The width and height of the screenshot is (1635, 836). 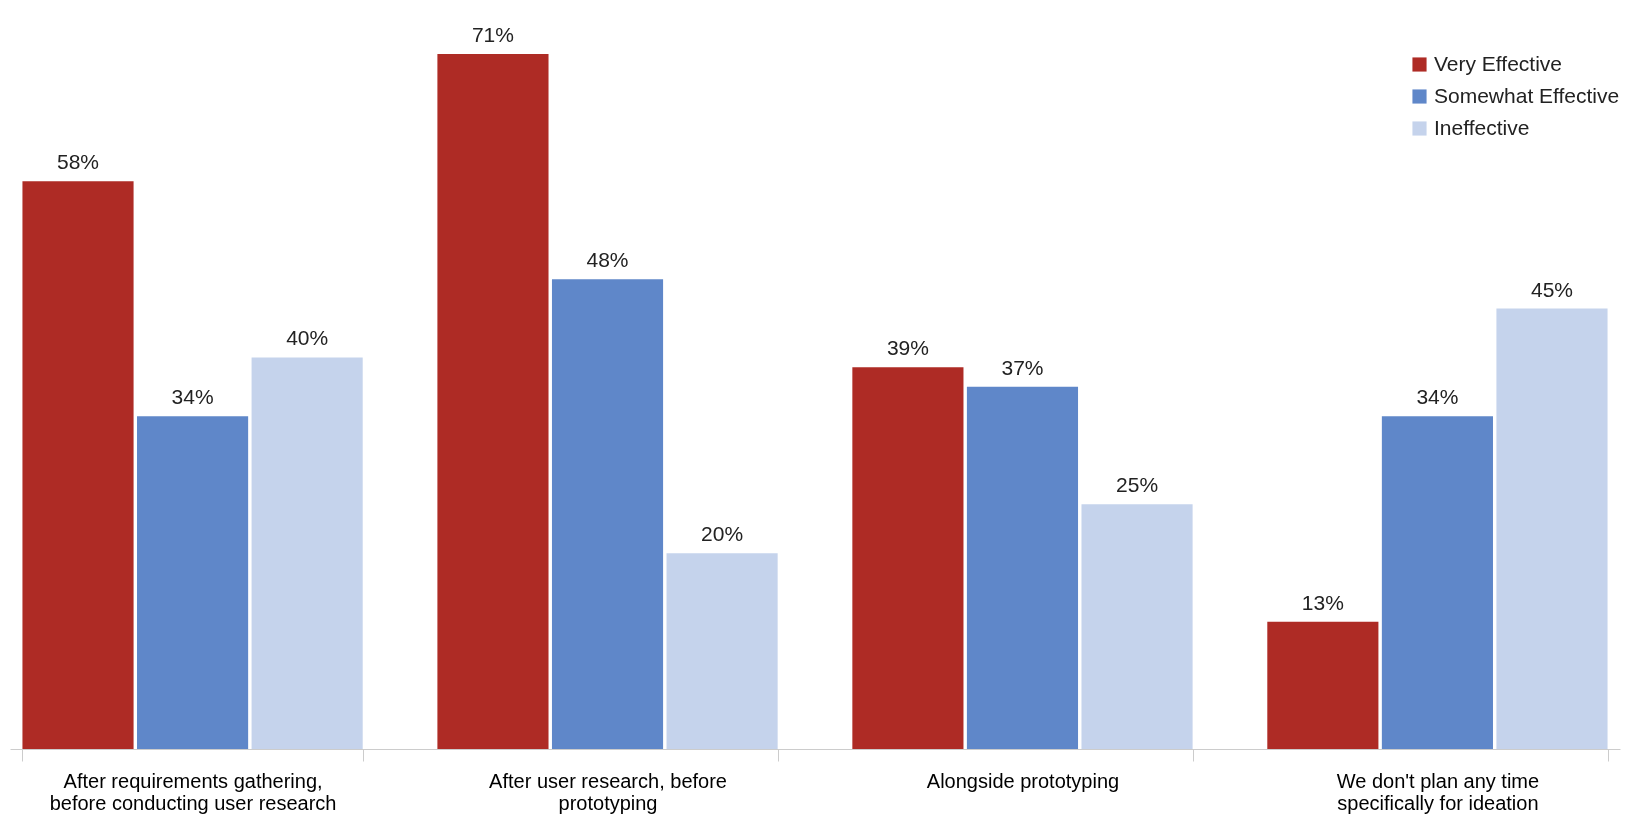 I want to click on x-tick-label: Alongside prototyping, so click(x=1023, y=780).